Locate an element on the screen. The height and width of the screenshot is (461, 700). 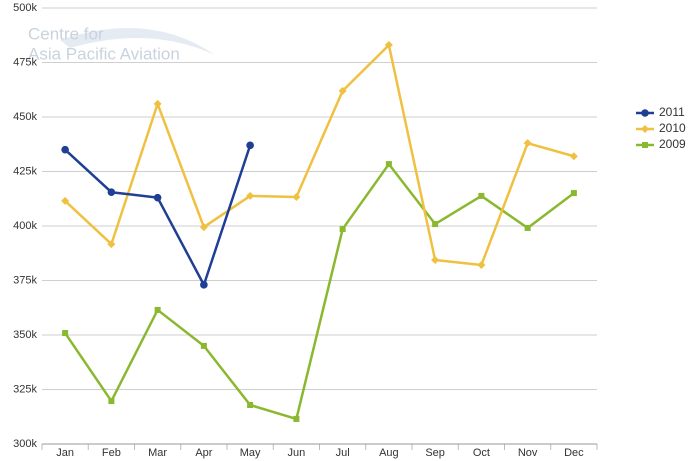
y-tick-label: 325k is located at coordinates (25, 389).